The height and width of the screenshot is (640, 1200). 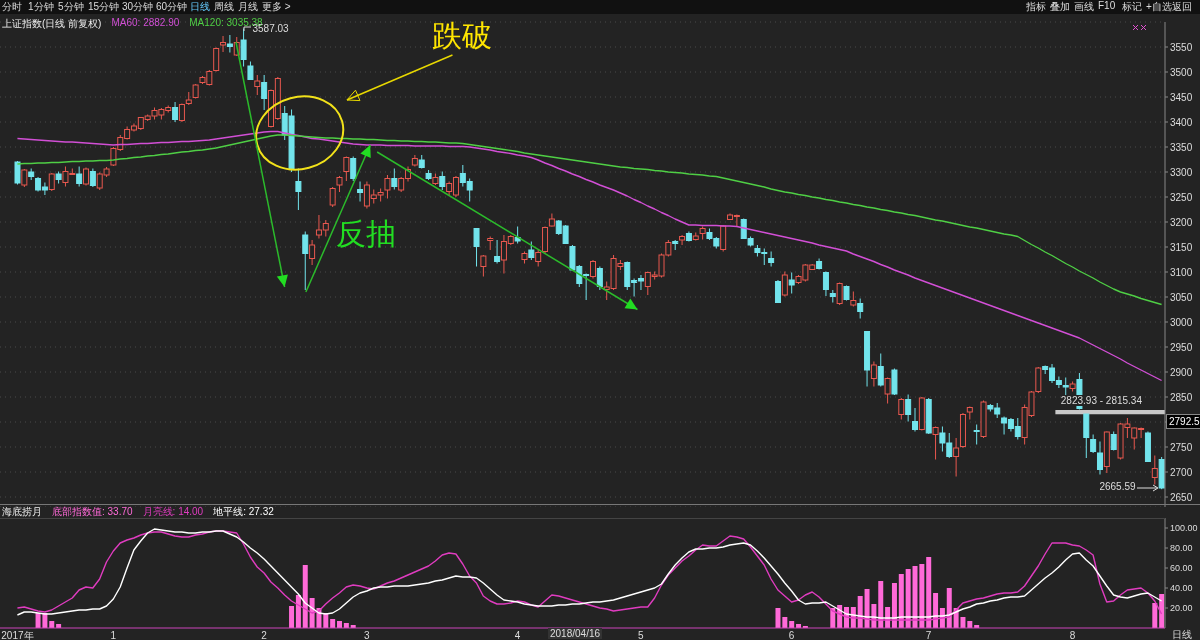 I want to click on band-label: 2823.93 - 2815.34, so click(x=1101, y=401).